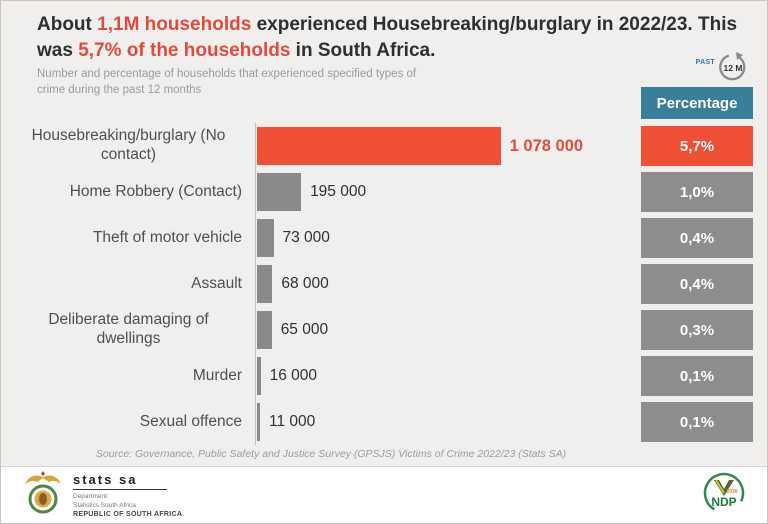  Describe the element at coordinates (384, 284) in the screenshot. I see `chart-row-assault: Assault 68 000 0,4%` at that location.